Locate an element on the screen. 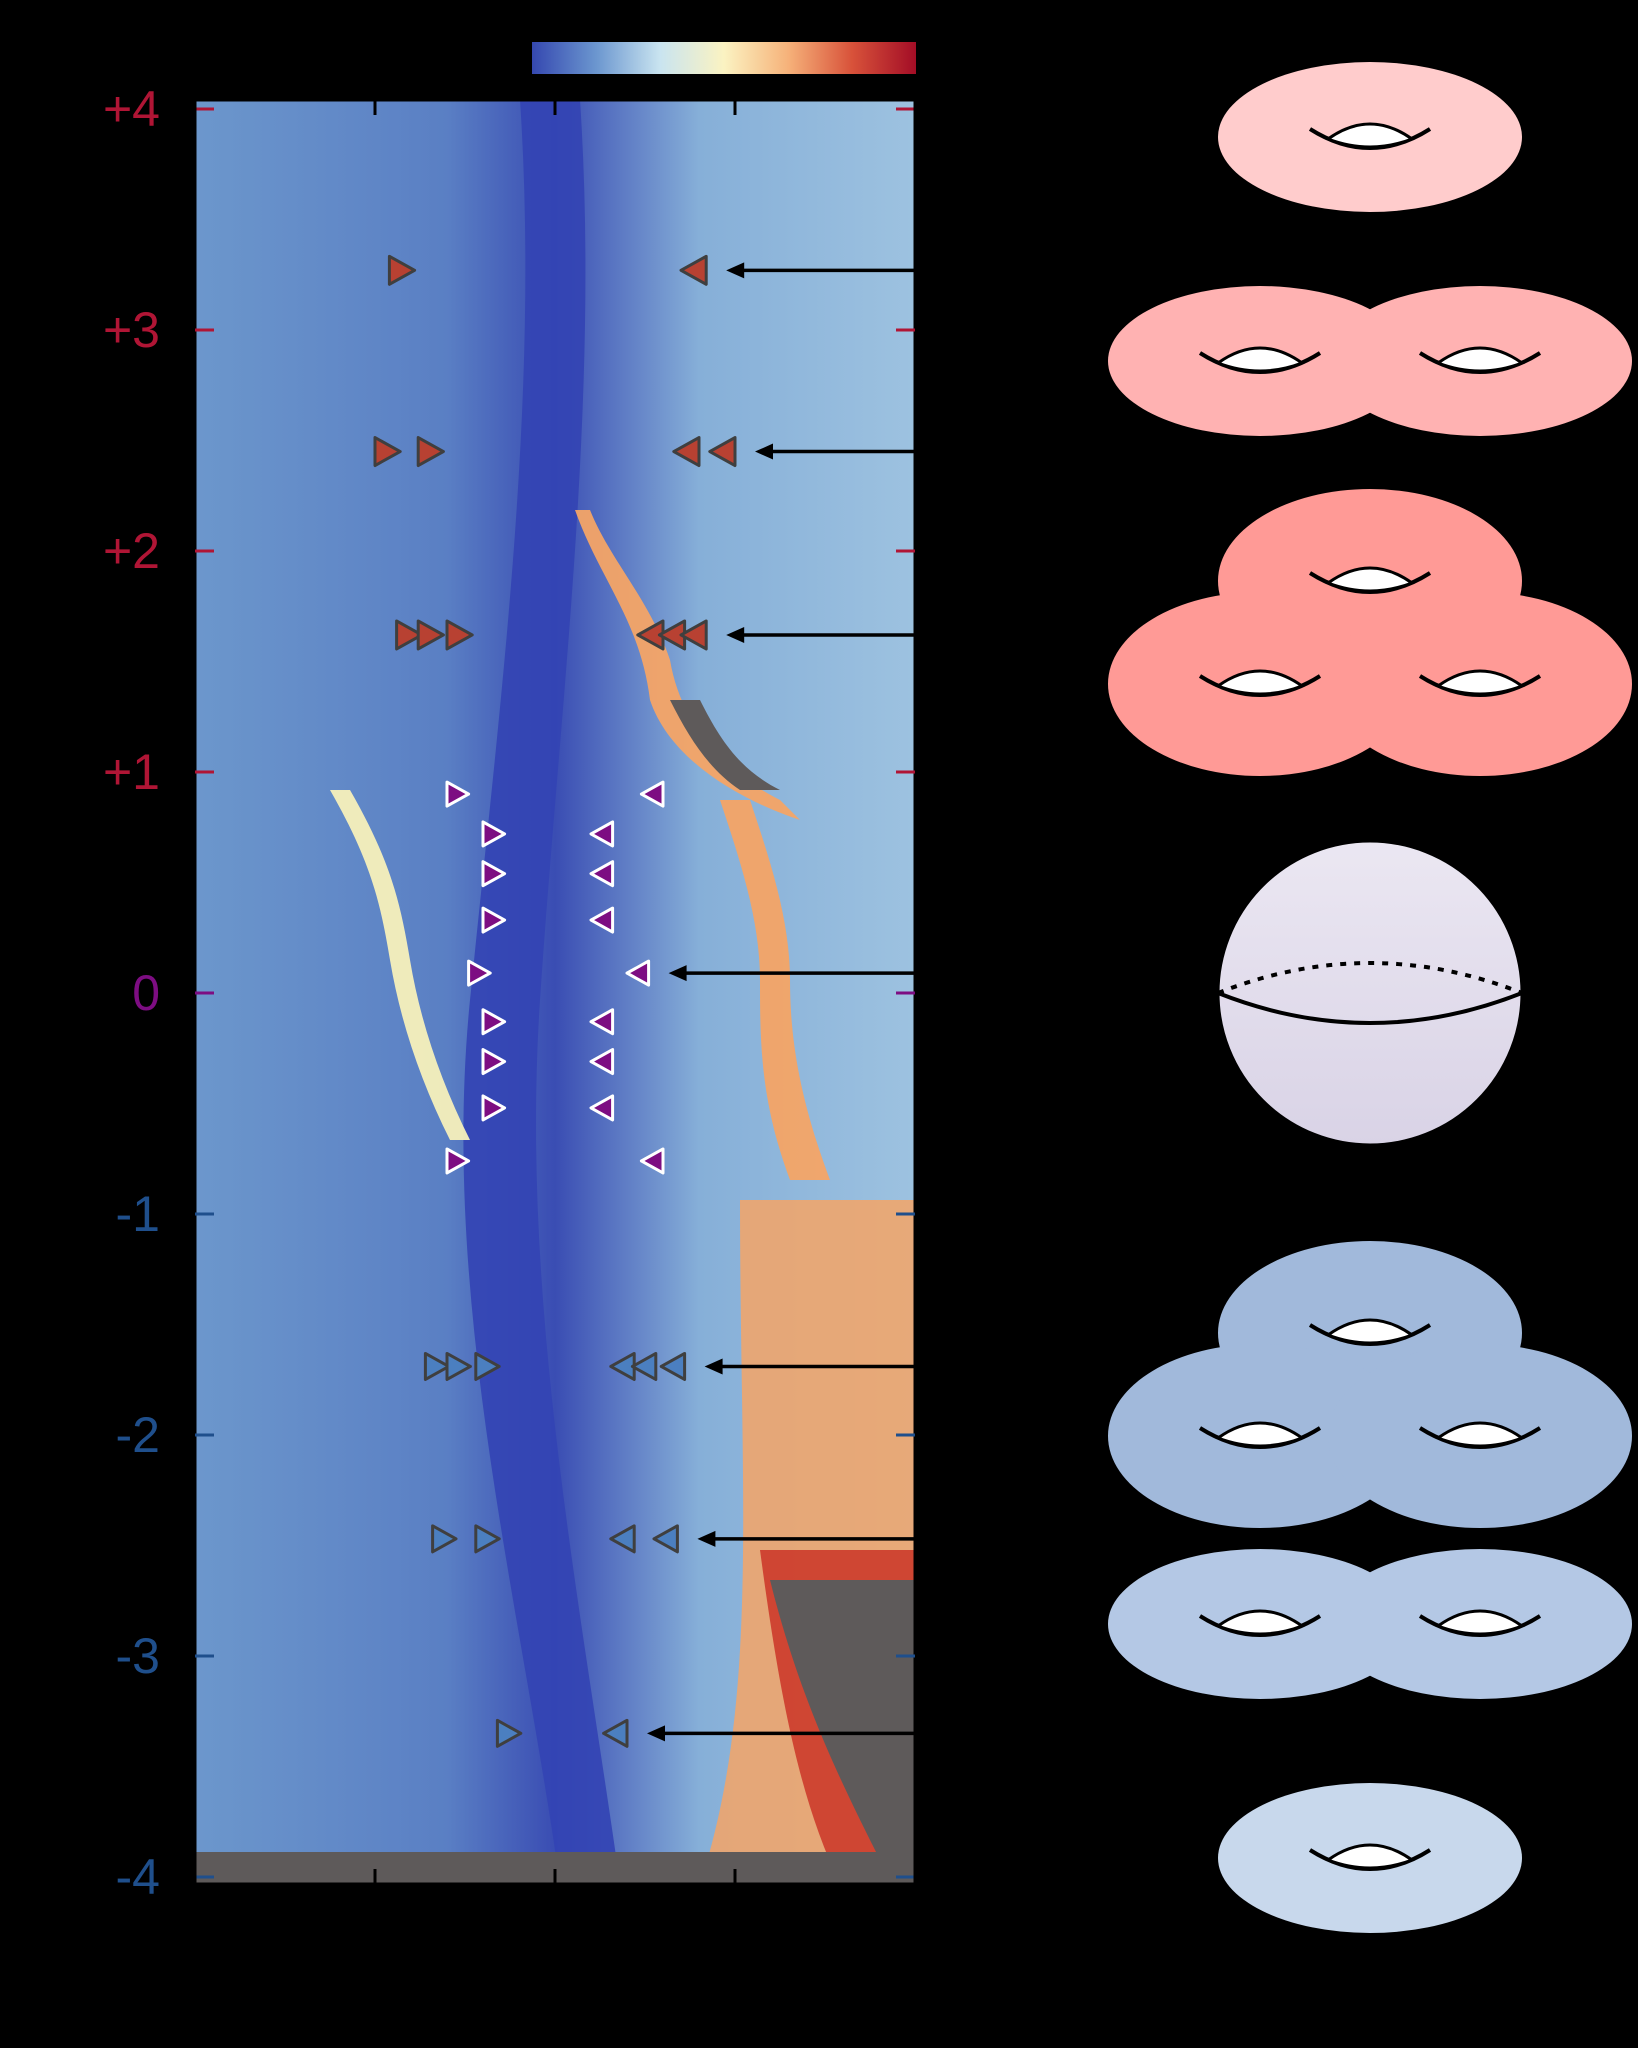 The width and height of the screenshot is (1638, 2048). sphere-icon is located at coordinates (1370, 993).